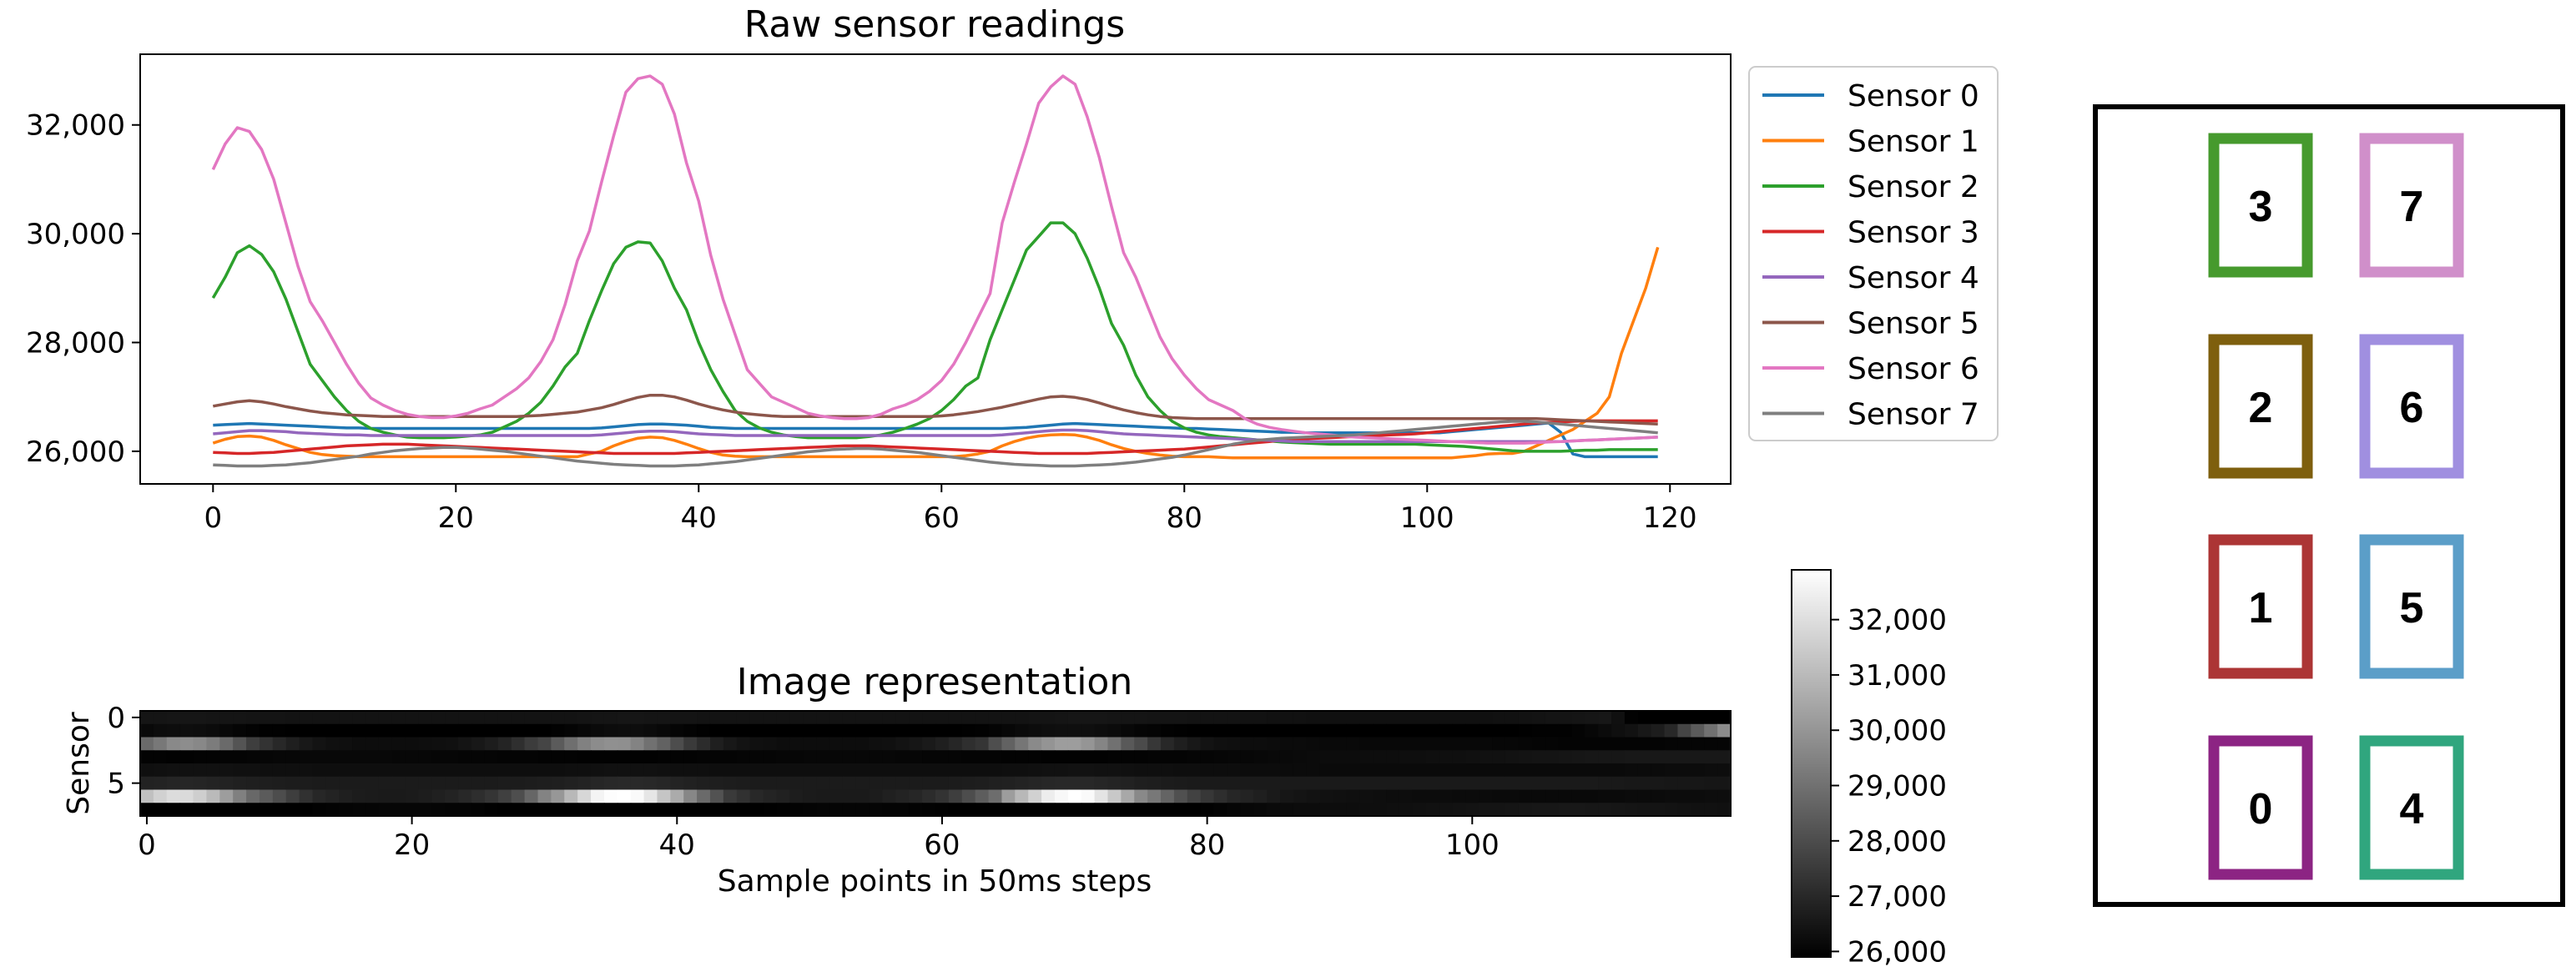 The height and width of the screenshot is (967, 2576). What do you see at coordinates (2412, 207) in the screenshot?
I see `sensor-box-label-7: 7` at bounding box center [2412, 207].